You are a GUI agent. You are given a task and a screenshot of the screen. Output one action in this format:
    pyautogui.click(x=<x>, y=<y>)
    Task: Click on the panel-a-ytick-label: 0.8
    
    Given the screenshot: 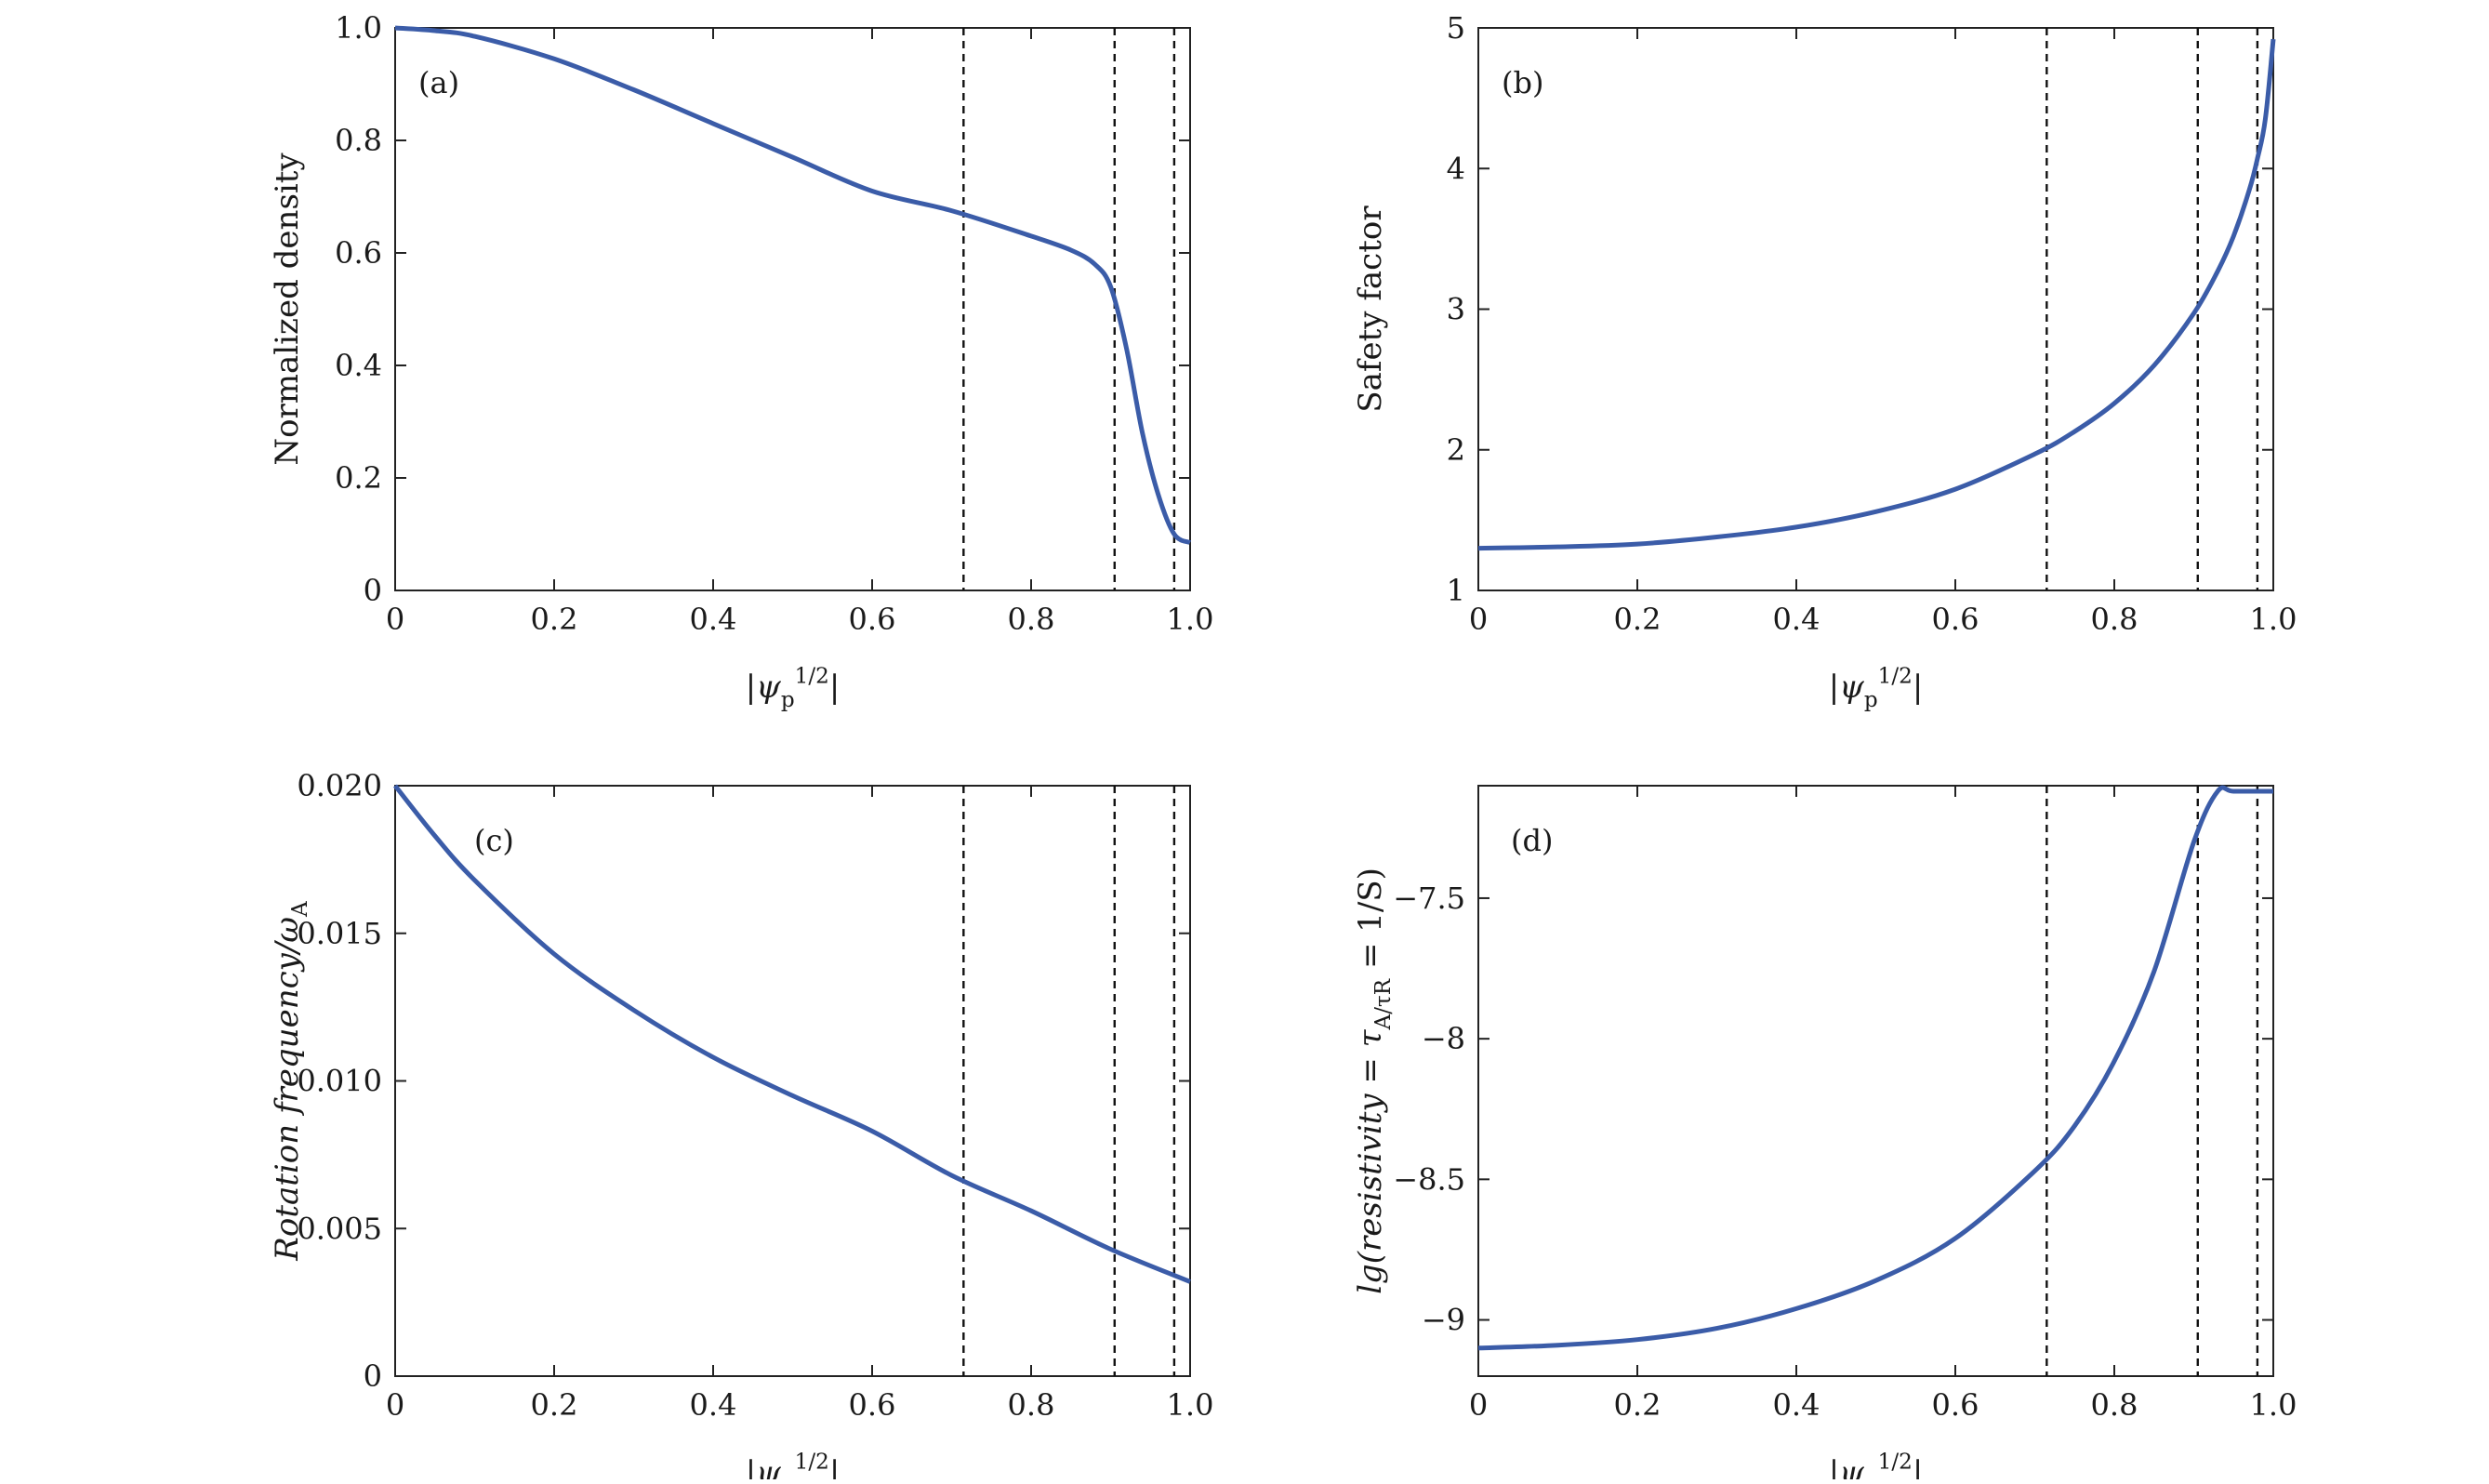 What is the action you would take?
    pyautogui.click(x=358, y=140)
    